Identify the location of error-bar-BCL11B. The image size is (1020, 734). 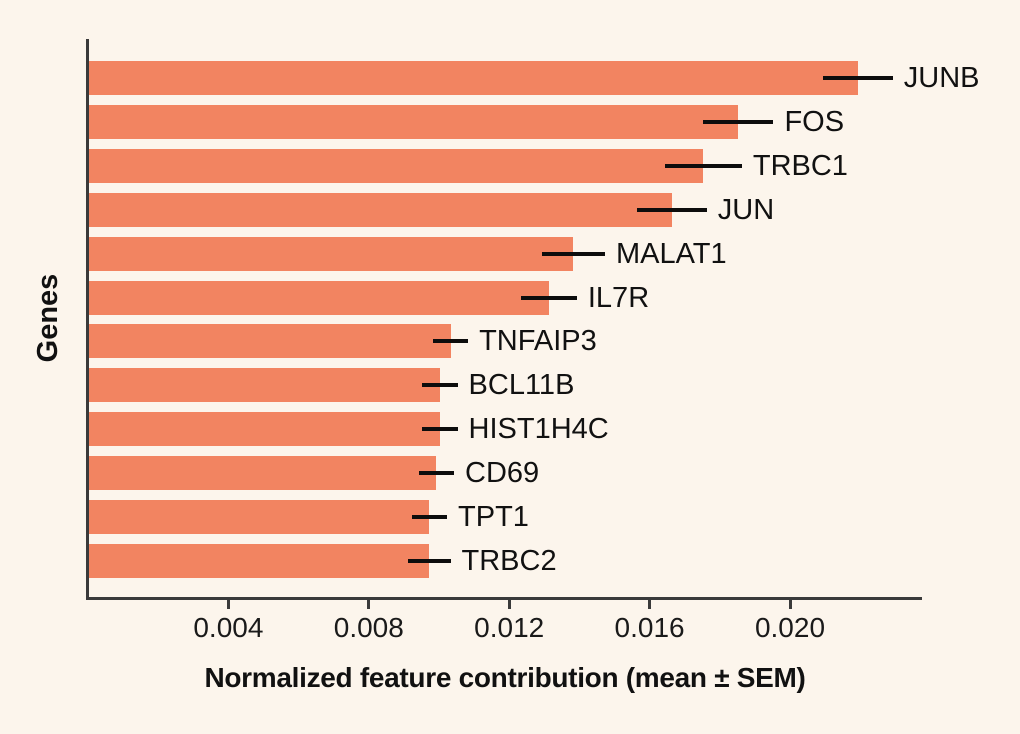
(440, 385).